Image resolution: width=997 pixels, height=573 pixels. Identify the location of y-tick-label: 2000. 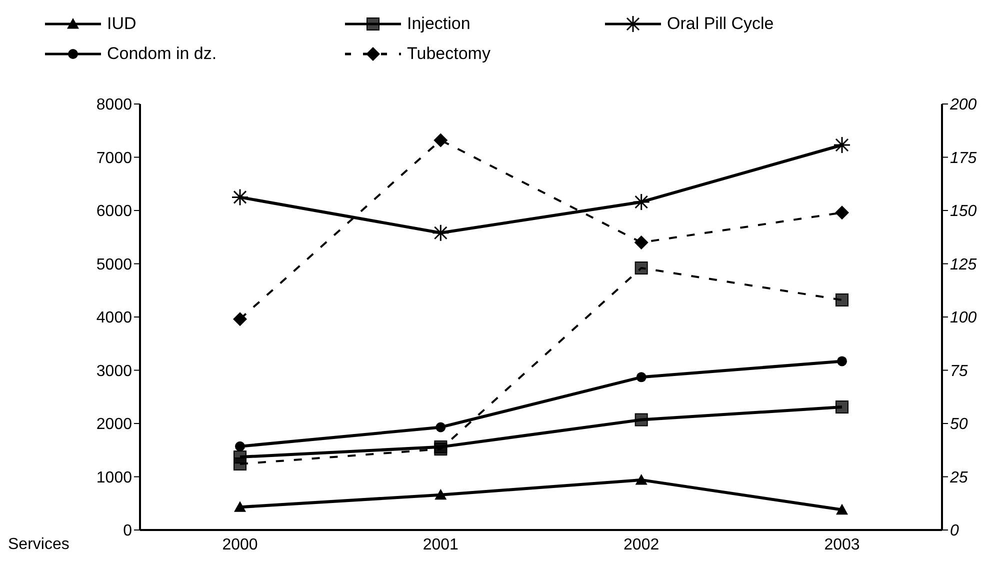
(114, 425).